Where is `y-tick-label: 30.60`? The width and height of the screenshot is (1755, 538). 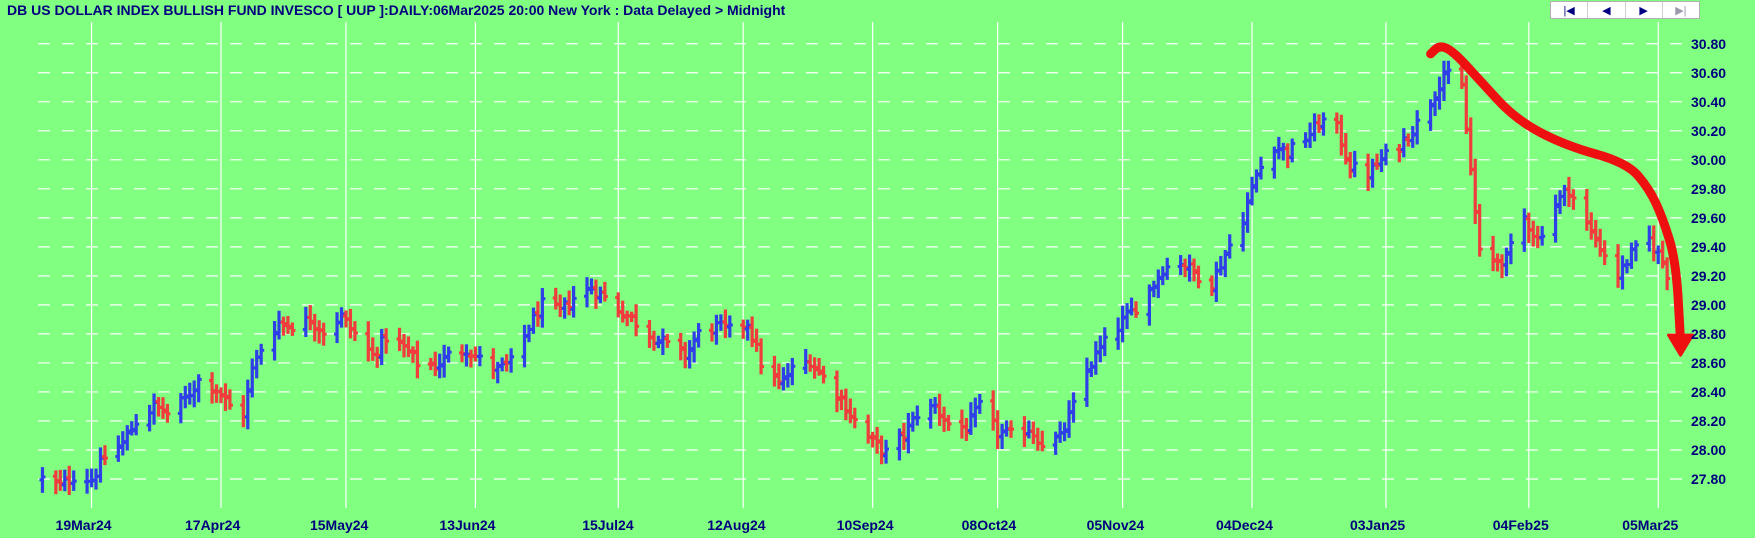 y-tick-label: 30.60 is located at coordinates (1708, 73).